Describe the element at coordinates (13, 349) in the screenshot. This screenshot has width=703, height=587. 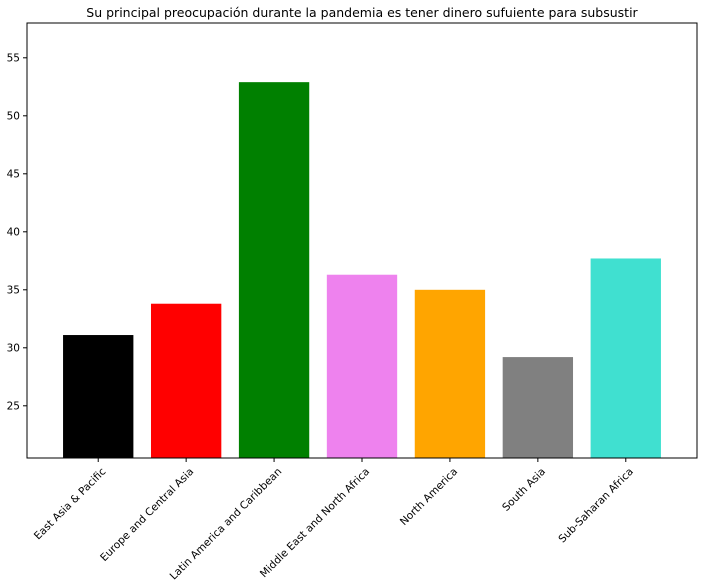
I see `y-tick-label: 30` at that location.